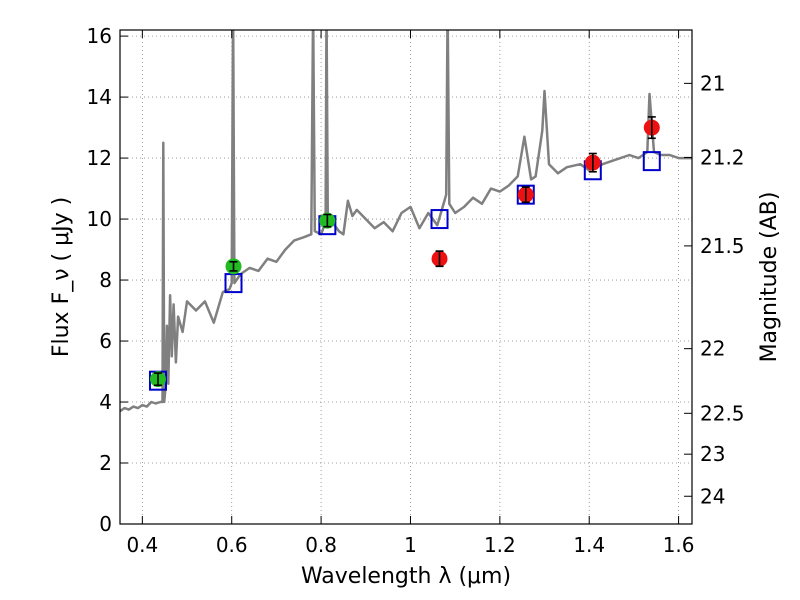 Image resolution: width=800 pixels, height=600 pixels. Describe the element at coordinates (679, 545) in the screenshot. I see `x-tick-label: 1.6` at that location.